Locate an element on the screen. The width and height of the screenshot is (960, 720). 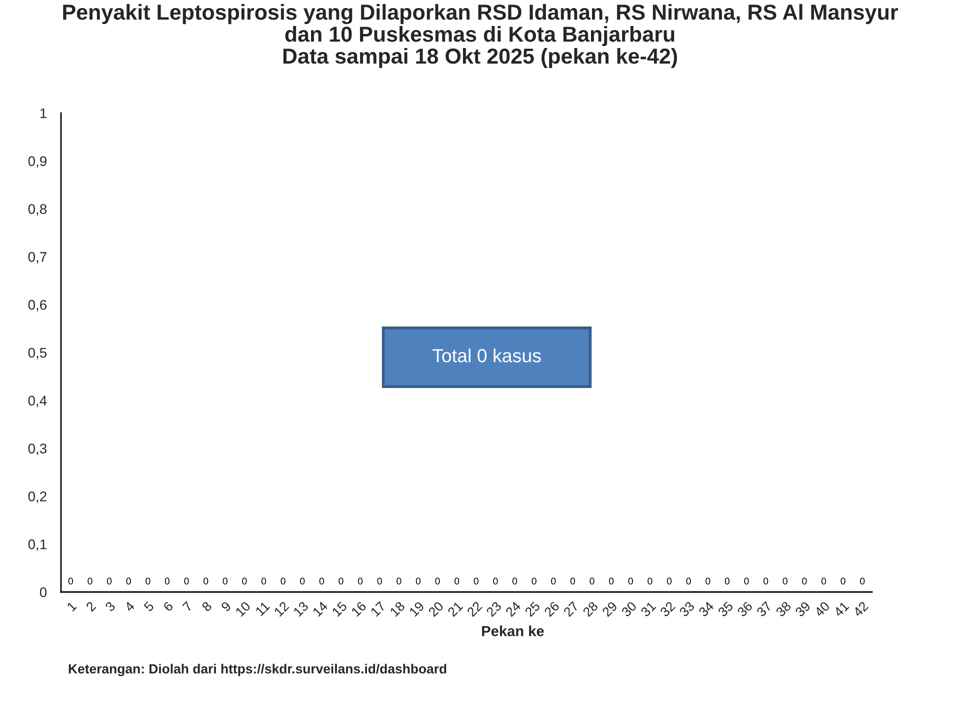
text: Keterangan: Diolah dari https://skdr.surveilans.id/dashboard is located at coordinates (257, 670).